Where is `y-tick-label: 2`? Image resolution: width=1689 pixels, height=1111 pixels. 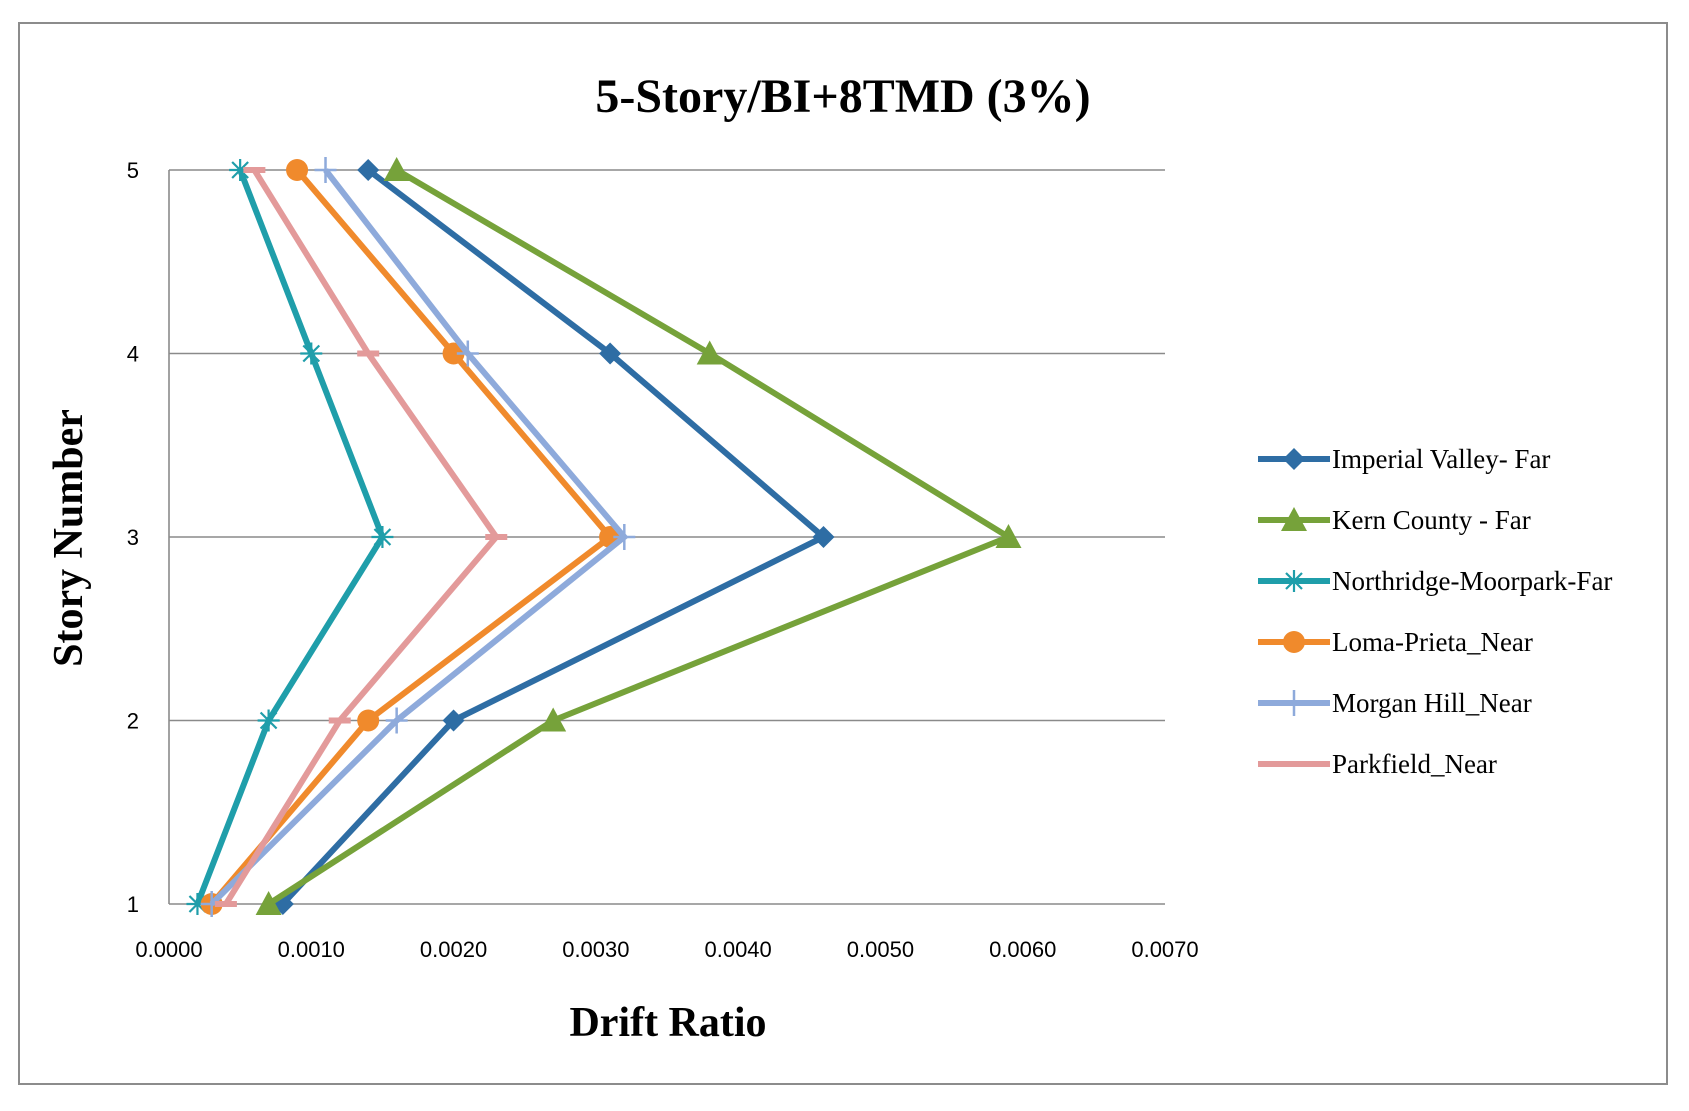
y-tick-label: 2 is located at coordinates (133, 721).